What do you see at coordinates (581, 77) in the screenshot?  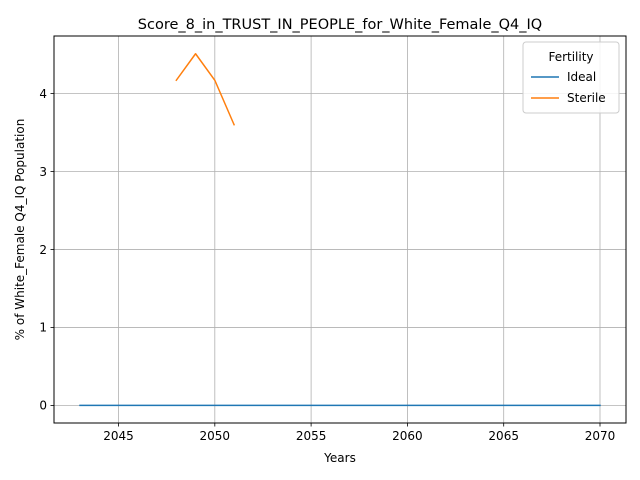 I see `legend-label-ideal: Ideal` at bounding box center [581, 77].